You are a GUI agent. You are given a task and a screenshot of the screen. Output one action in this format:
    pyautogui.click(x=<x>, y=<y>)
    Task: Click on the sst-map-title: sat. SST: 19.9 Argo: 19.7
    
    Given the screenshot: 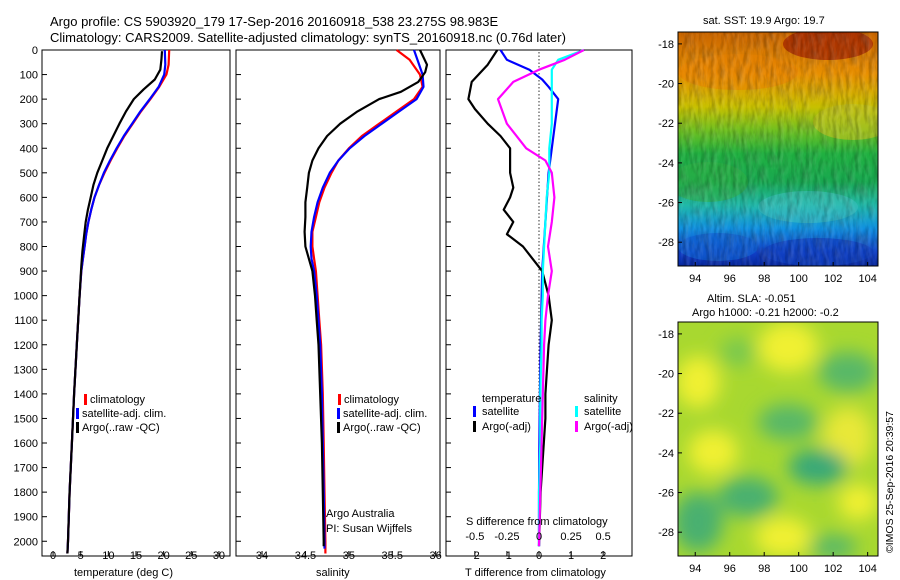 What is the action you would take?
    pyautogui.click(x=764, y=21)
    